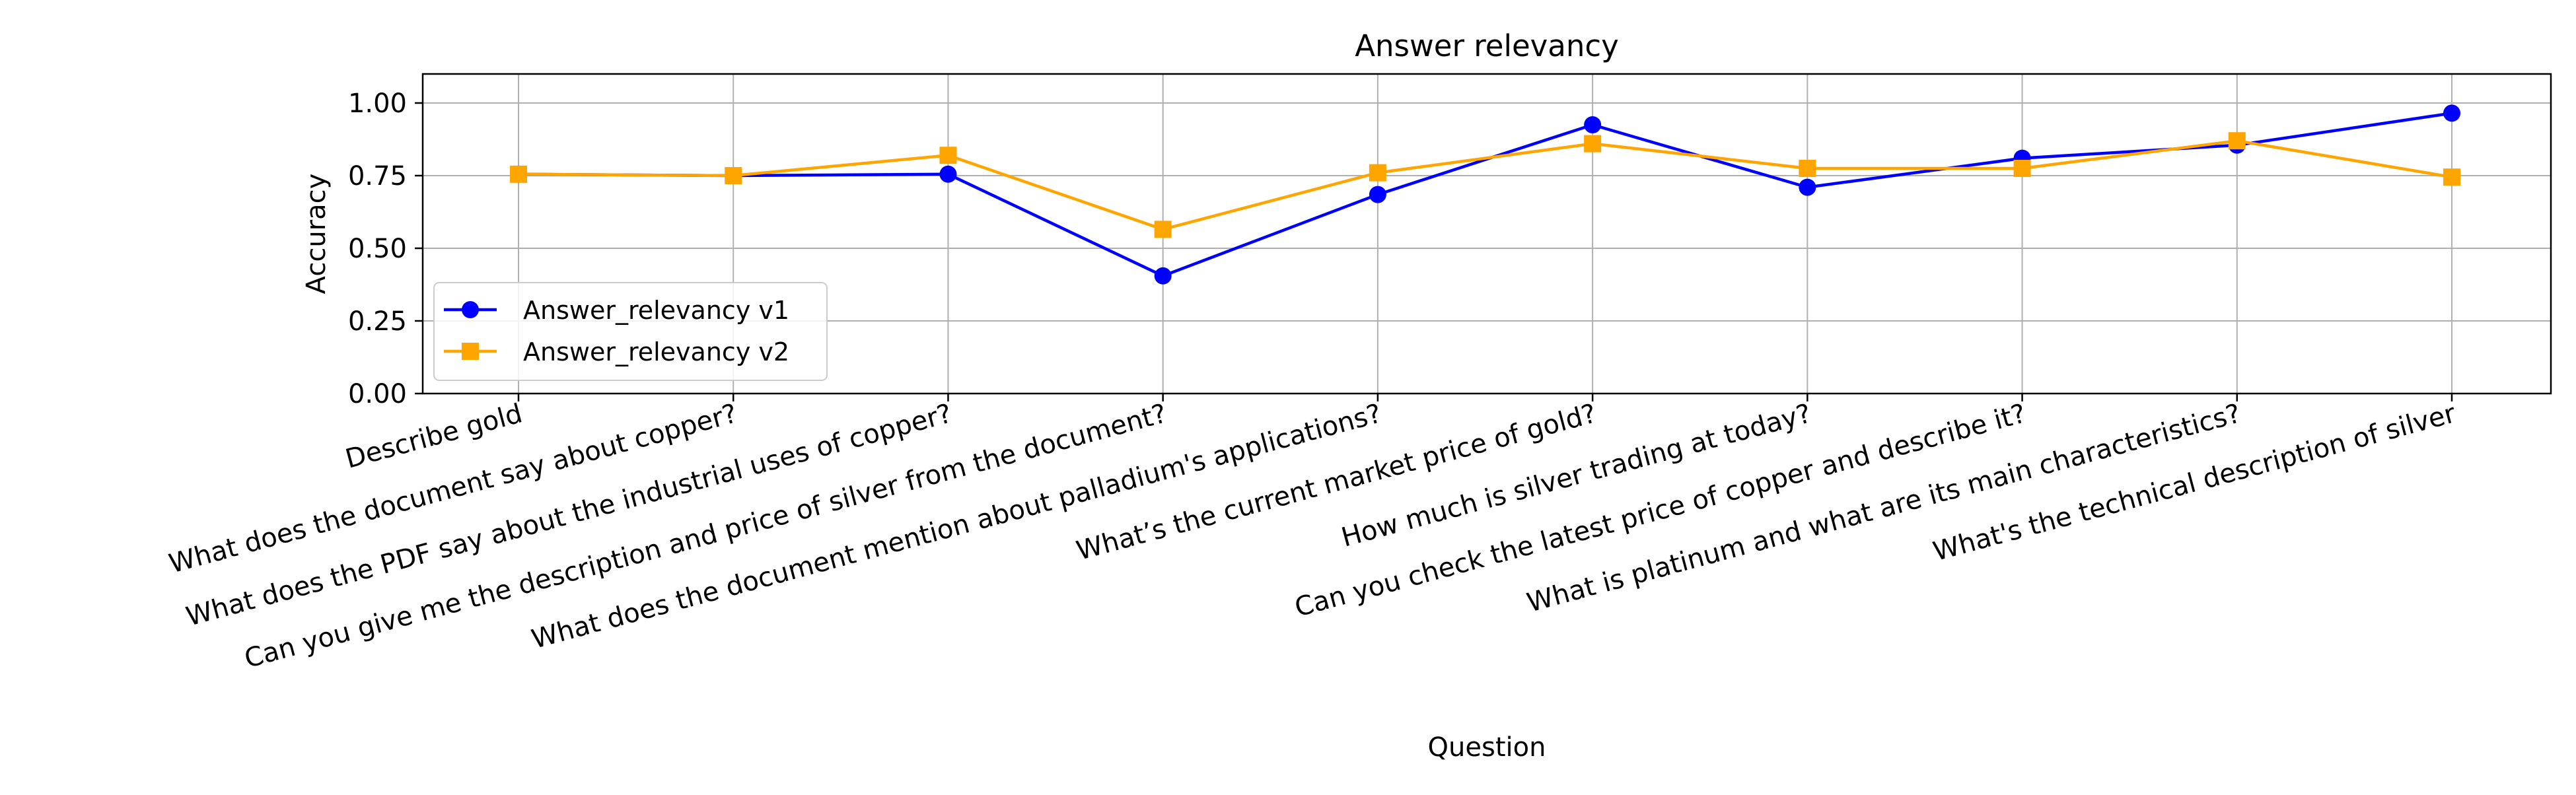 Image resolution: width=2576 pixels, height=795 pixels. What do you see at coordinates (656, 351) in the screenshot?
I see `legend-label-v2: Answer_relevancy v2` at bounding box center [656, 351].